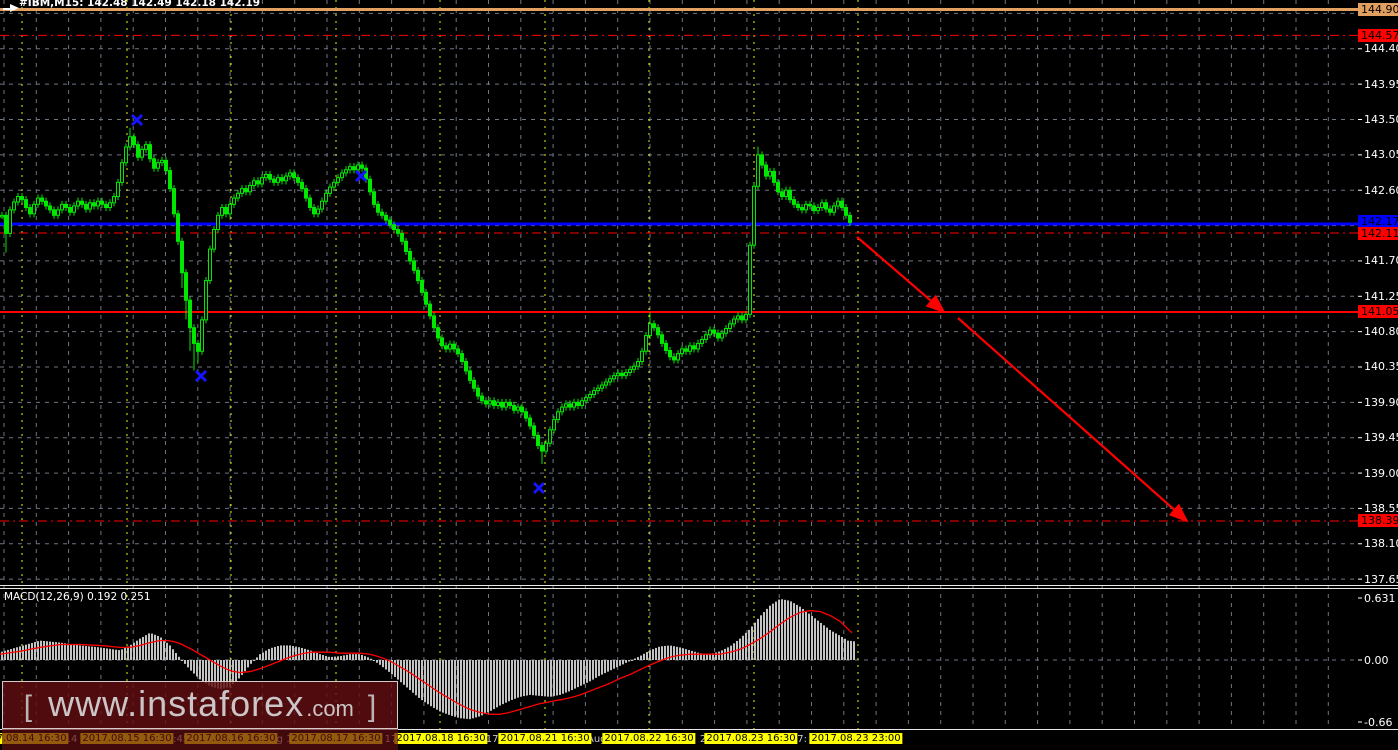  I want to click on price-label: 139.90, so click(1381, 402).